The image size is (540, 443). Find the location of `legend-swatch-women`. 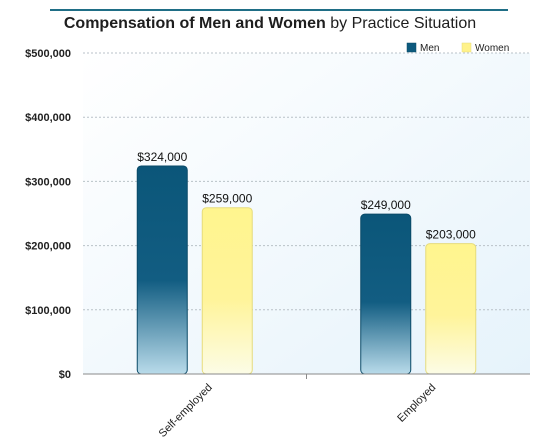

legend-swatch-women is located at coordinates (466, 47).